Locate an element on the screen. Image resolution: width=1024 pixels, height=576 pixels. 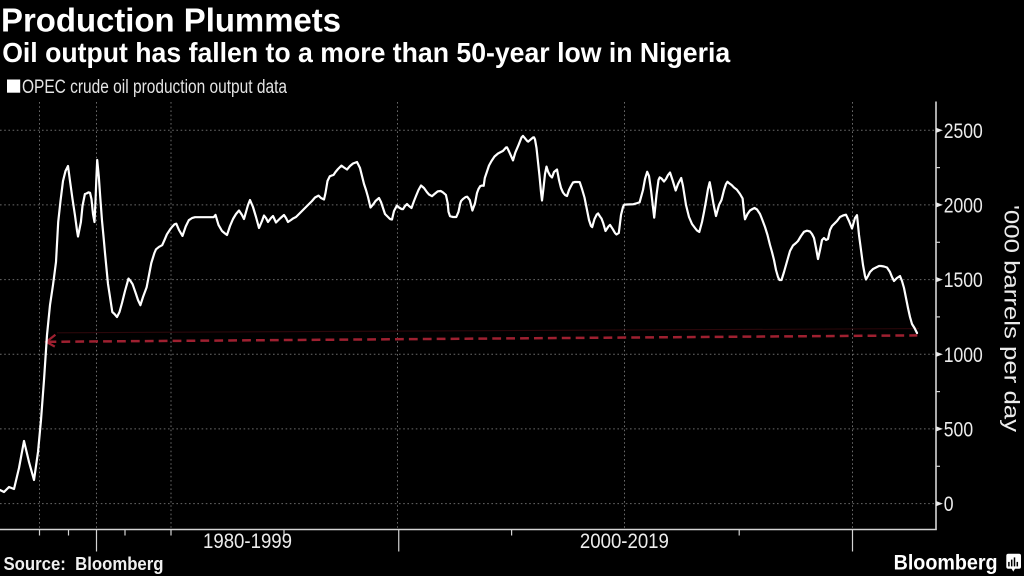
svg-text: 2500 is located at coordinates (963, 131).